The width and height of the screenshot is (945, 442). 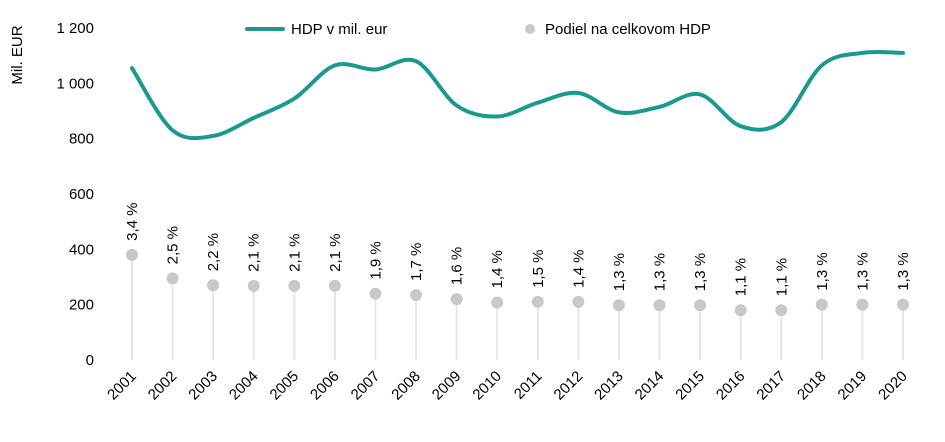 What do you see at coordinates (90, 360) in the screenshot?
I see `y-tick-label: 0` at bounding box center [90, 360].